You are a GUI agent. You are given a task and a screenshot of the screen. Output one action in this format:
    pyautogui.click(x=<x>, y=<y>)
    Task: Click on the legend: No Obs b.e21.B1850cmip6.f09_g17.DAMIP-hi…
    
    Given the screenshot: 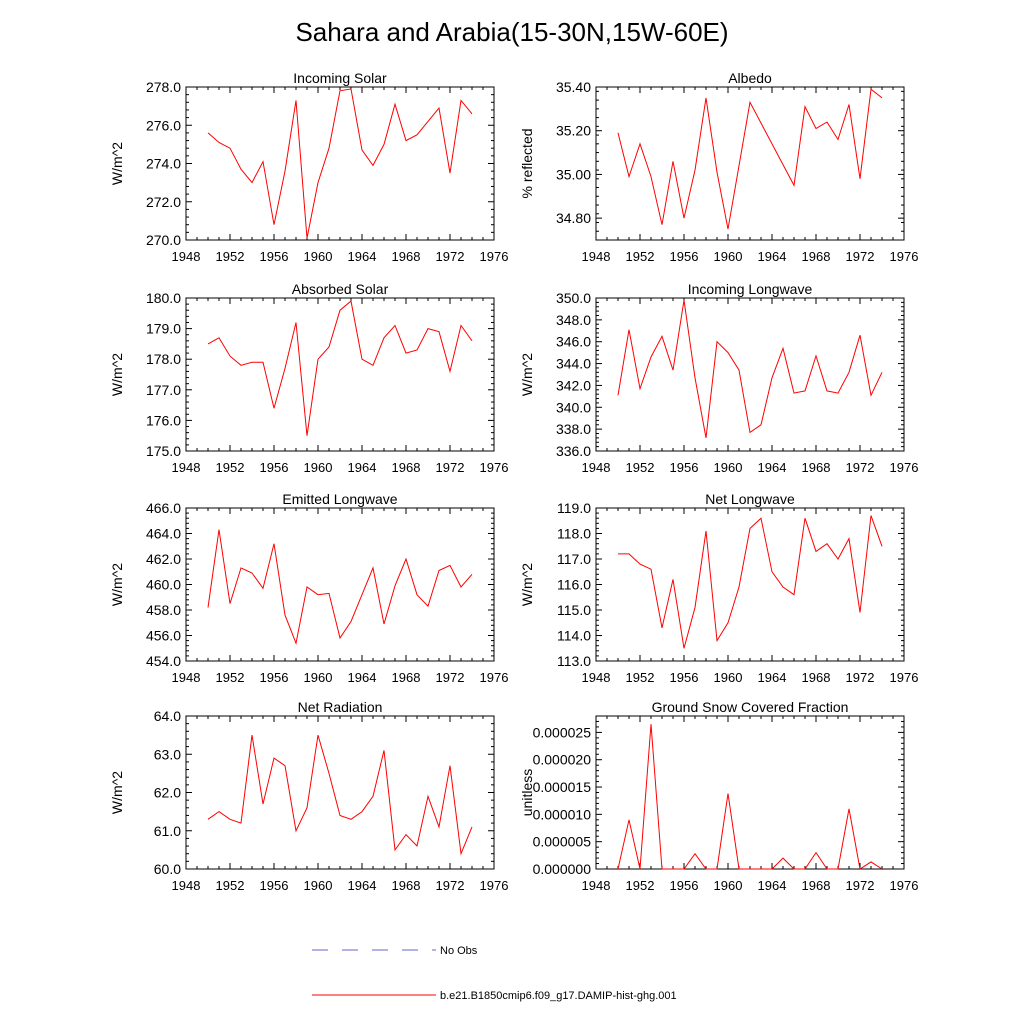 What is the action you would take?
    pyautogui.click(x=494, y=973)
    